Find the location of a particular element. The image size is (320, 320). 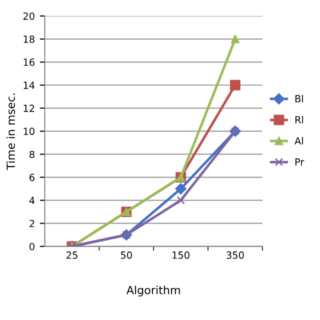

y-tick-label: 0 is located at coordinates (32, 246).